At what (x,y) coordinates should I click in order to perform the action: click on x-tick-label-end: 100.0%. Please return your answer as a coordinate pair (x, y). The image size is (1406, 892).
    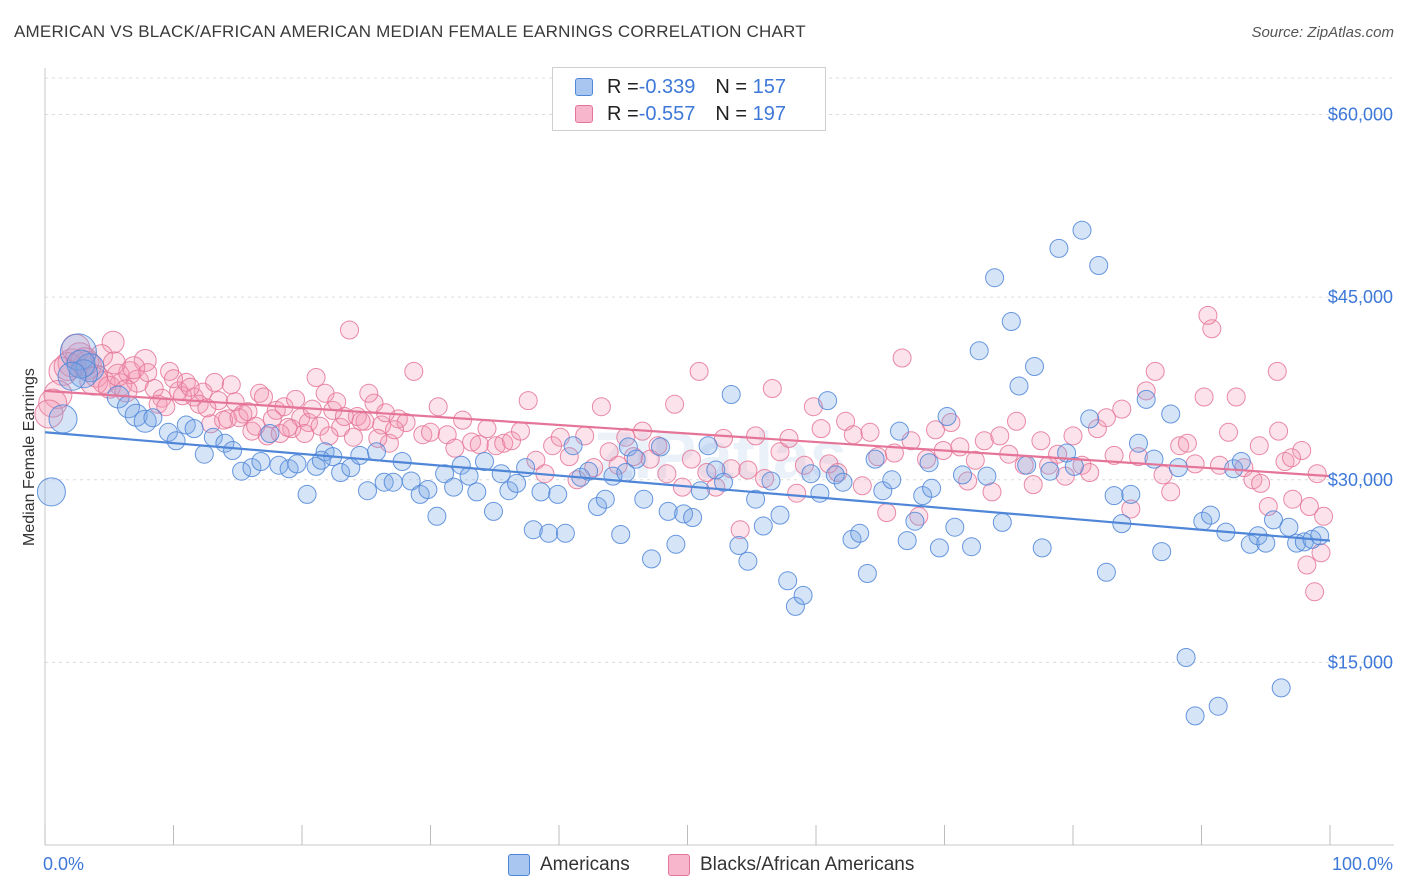
    Looking at the image, I should click on (1362, 864).